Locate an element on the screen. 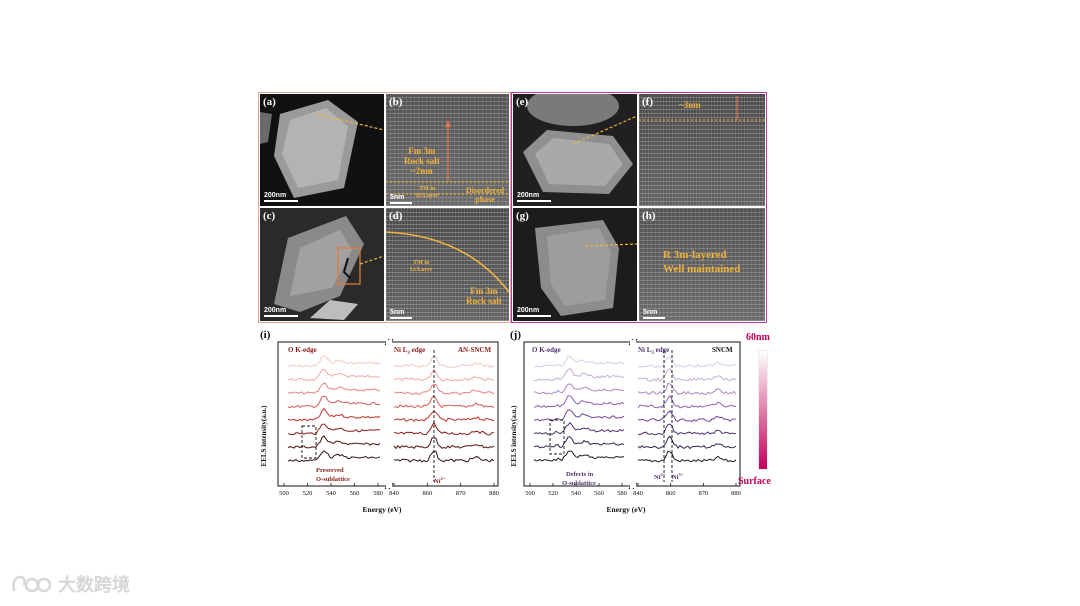  eels-j-annot2: O-sublattice is located at coordinates (579, 483).